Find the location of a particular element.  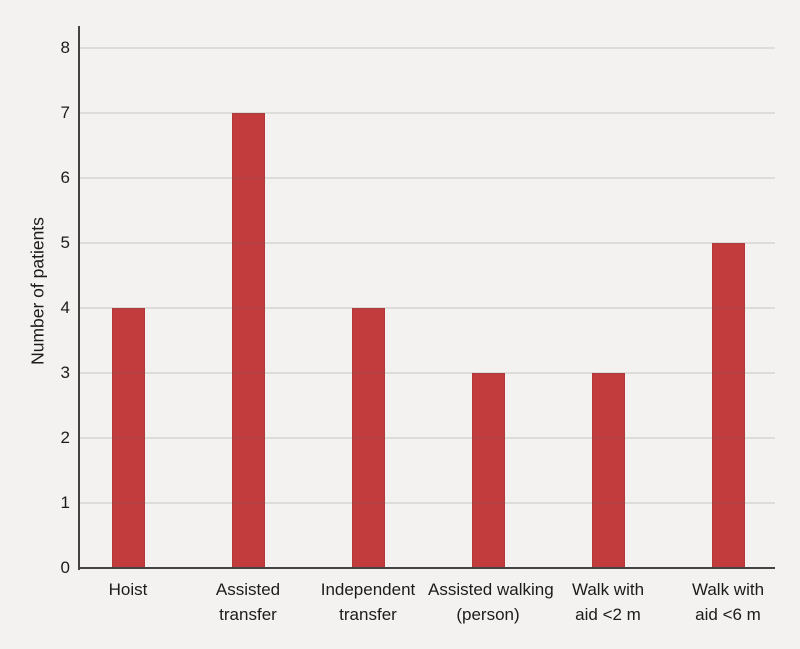

bar-assisted-transfer is located at coordinates (248, 340).